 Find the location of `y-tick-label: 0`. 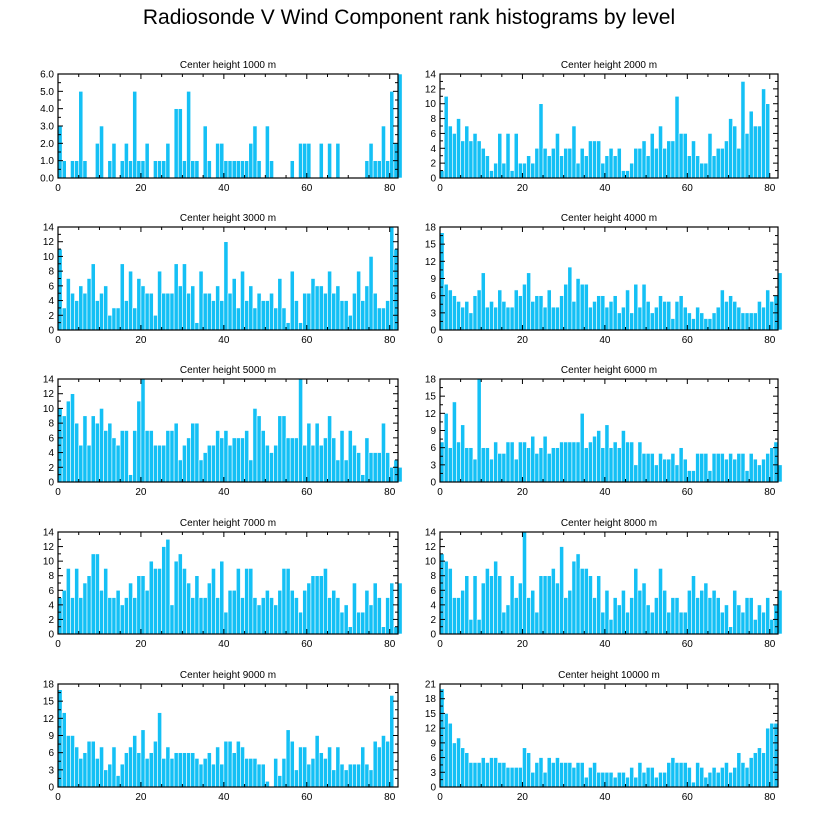

y-tick-label: 0 is located at coordinates (433, 788).